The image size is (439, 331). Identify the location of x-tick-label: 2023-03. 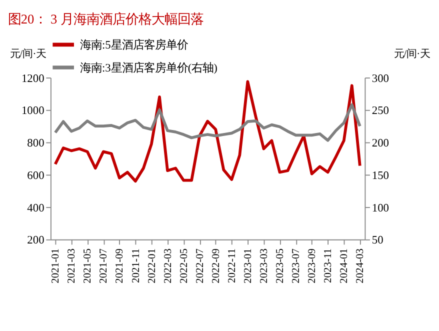
(264, 266).